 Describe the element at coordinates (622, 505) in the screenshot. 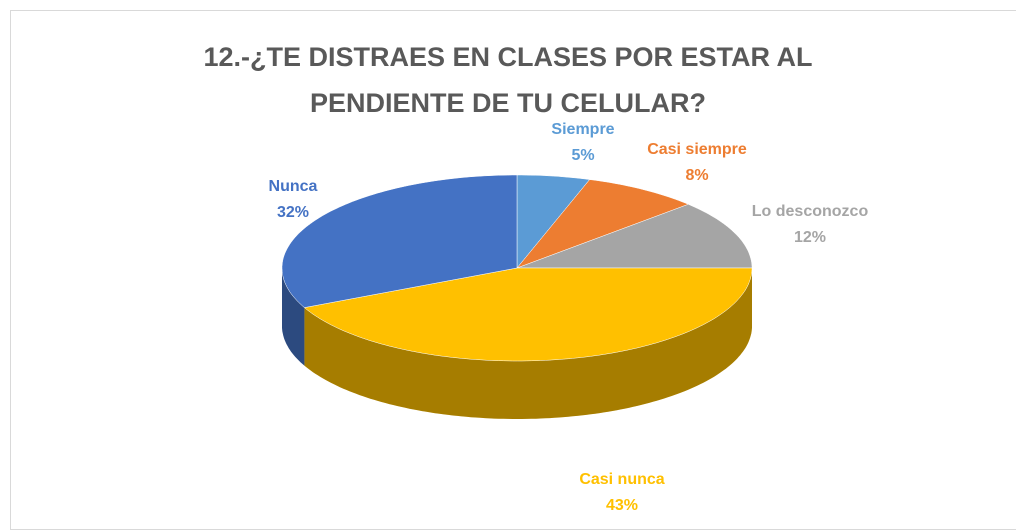

I see `data-label-value: 43%` at that location.